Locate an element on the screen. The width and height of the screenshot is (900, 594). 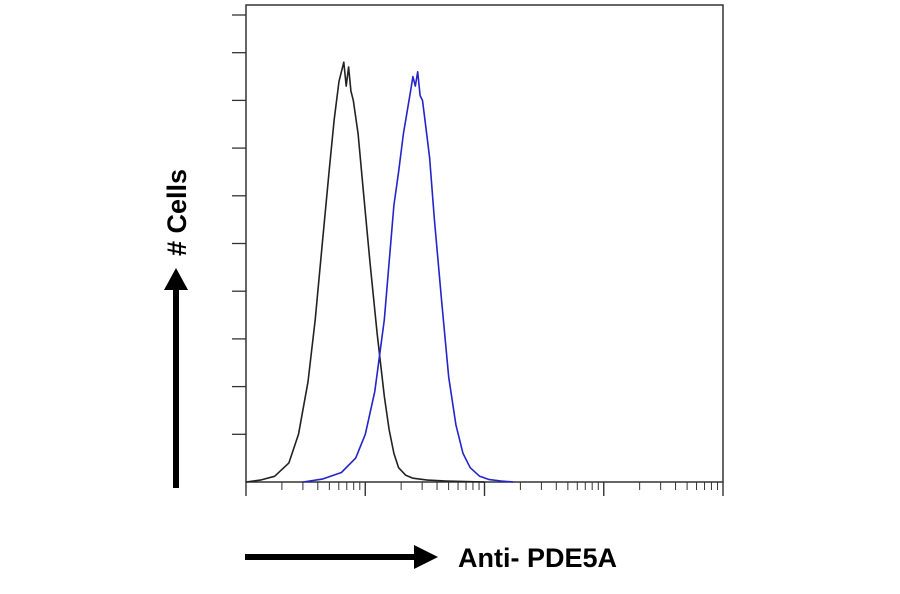
y-axis-ticks is located at coordinates (239, 224).